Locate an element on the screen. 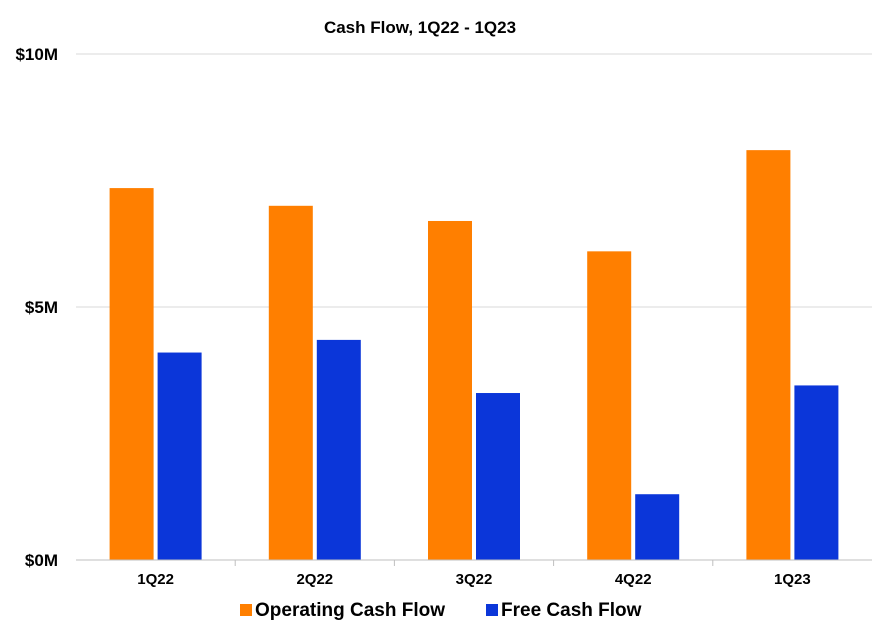 The image size is (884, 640). x-axis: 1Q22 2Q22 3Q22 4Q22 1Q23 is located at coordinates (474, 573).